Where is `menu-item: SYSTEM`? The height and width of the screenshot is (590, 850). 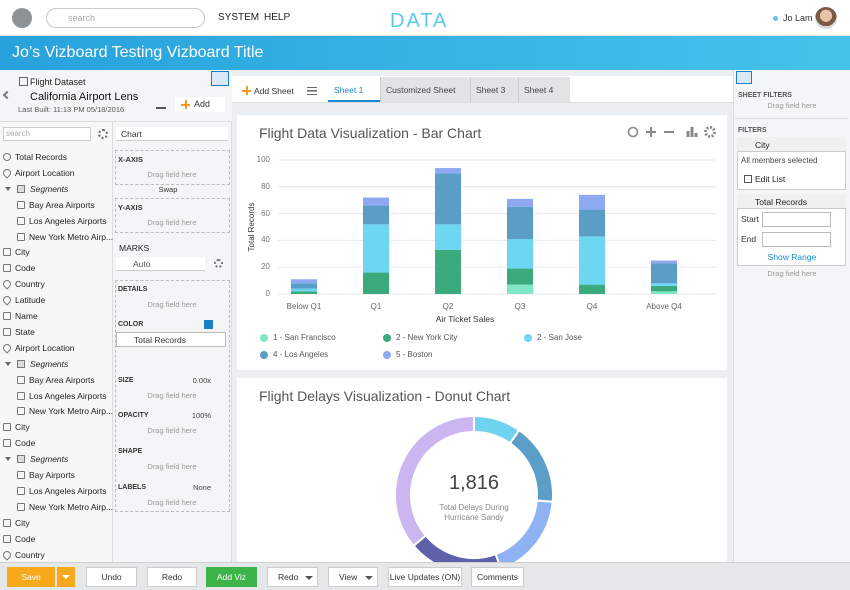
menu-item: SYSTEM is located at coordinates (239, 17).